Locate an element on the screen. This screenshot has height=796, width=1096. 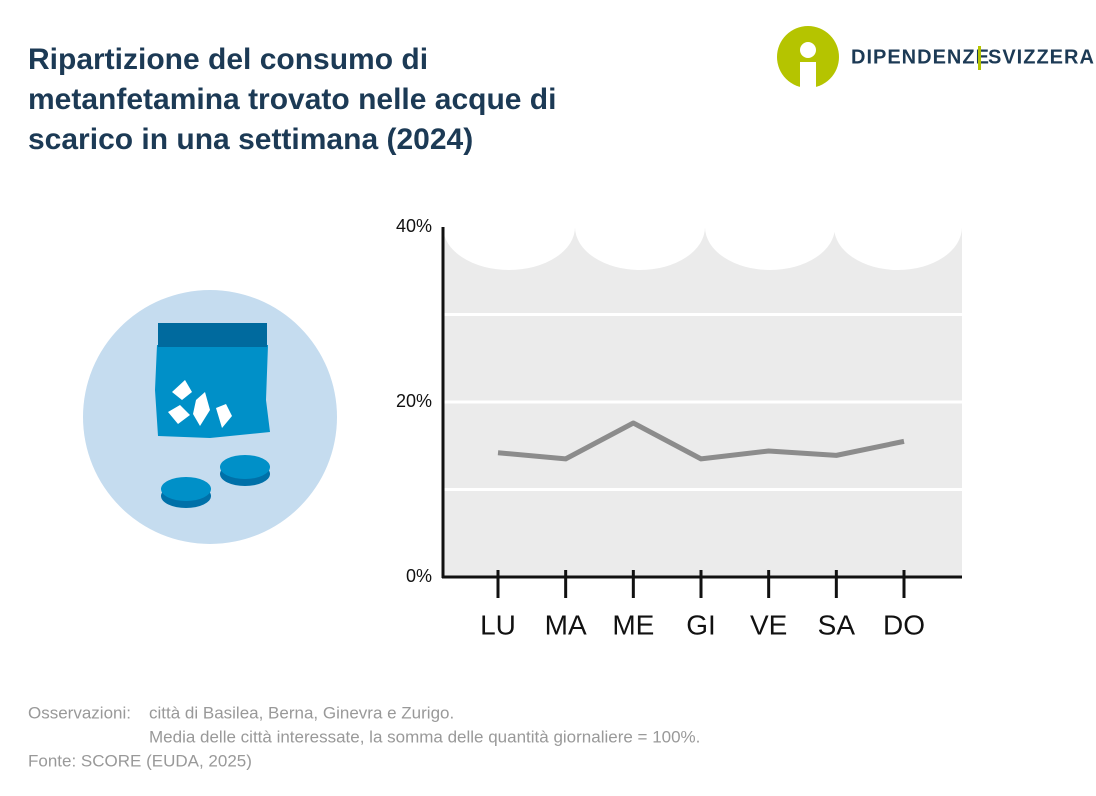
icon-bag is located at coordinates (212, 391).